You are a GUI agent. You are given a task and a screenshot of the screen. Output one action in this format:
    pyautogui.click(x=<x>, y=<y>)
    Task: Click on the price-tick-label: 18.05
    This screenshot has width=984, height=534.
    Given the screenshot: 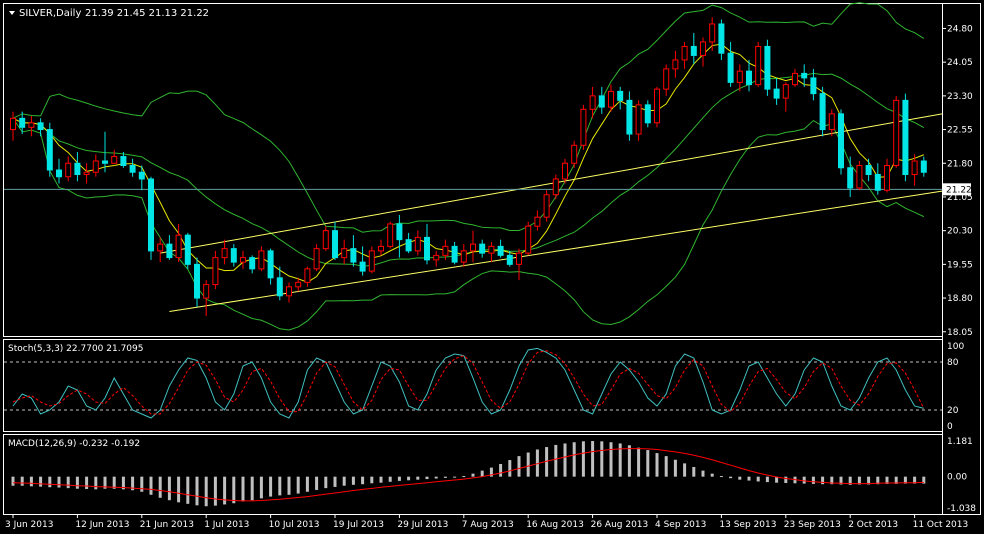 What is the action you would take?
    pyautogui.click(x=960, y=333)
    